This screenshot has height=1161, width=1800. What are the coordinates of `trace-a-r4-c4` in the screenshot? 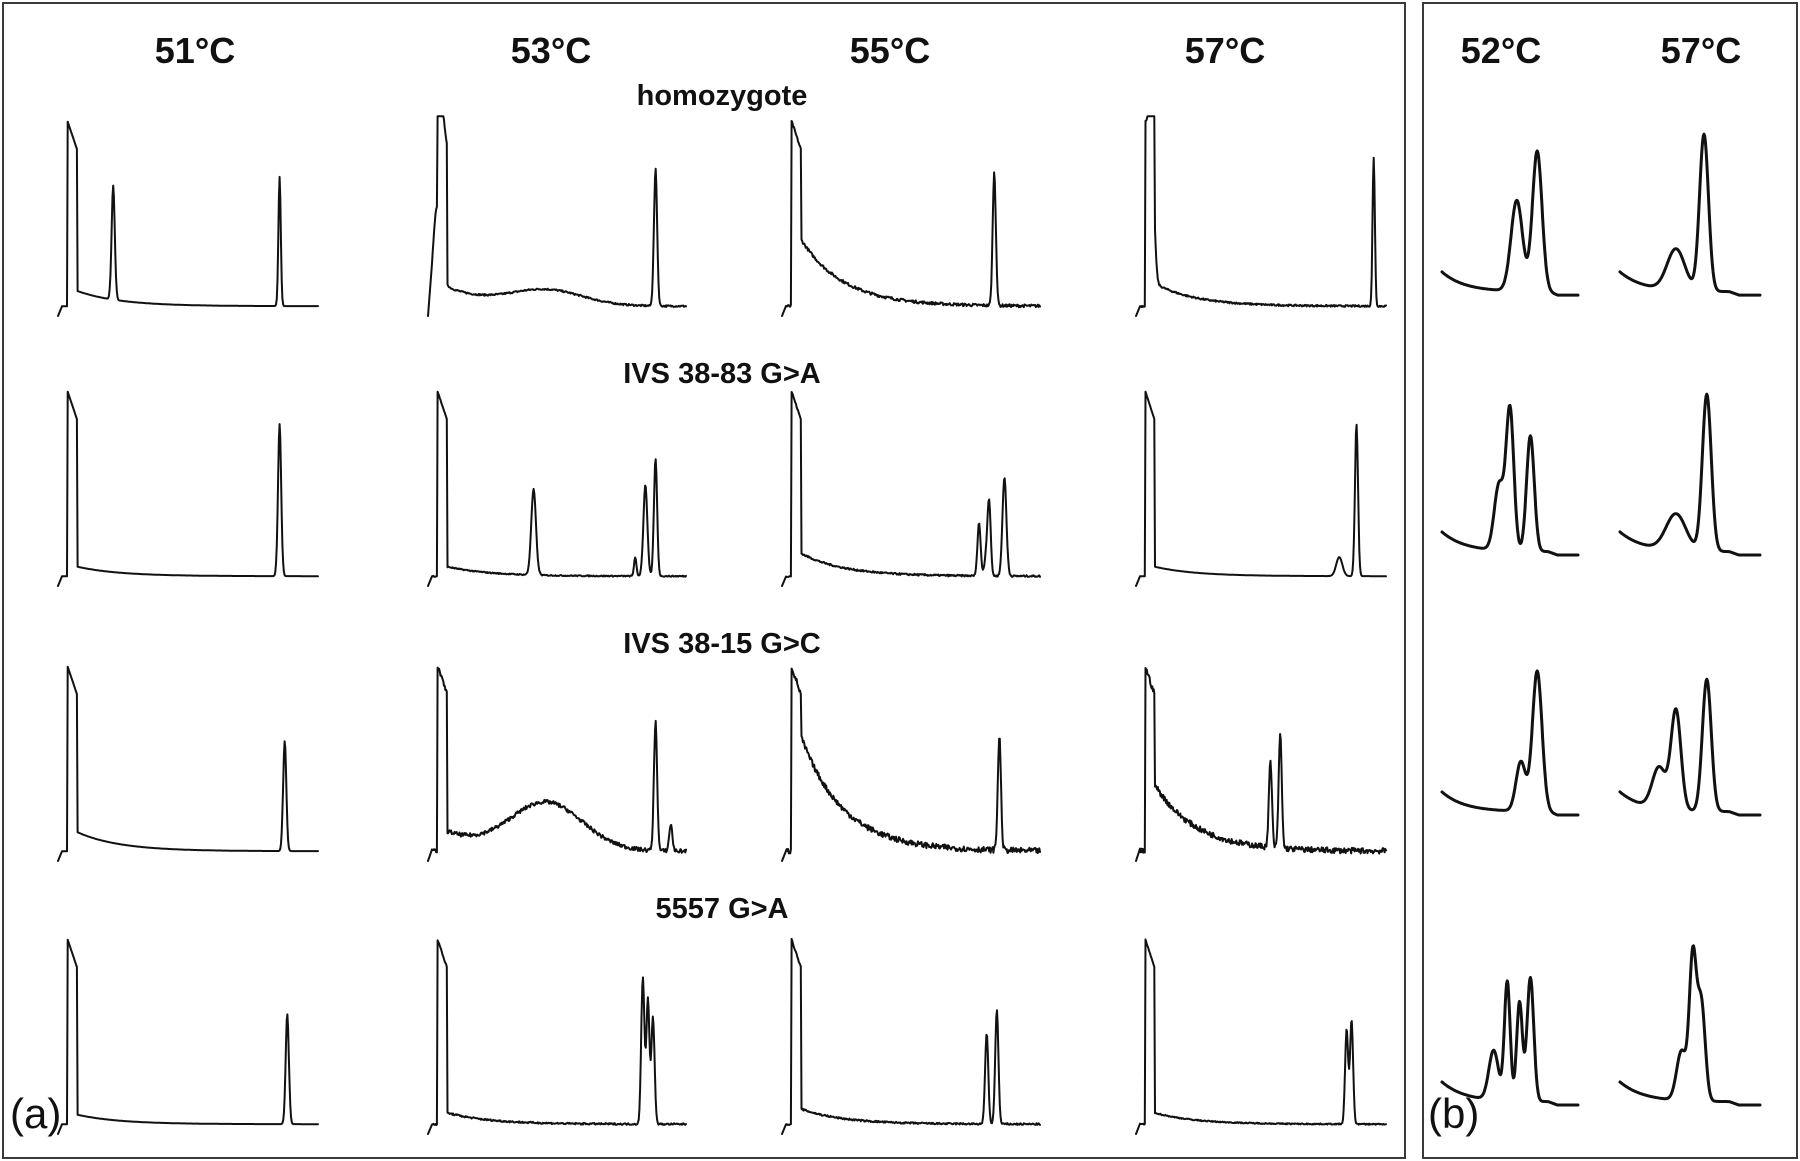 It's located at (1261, 1036).